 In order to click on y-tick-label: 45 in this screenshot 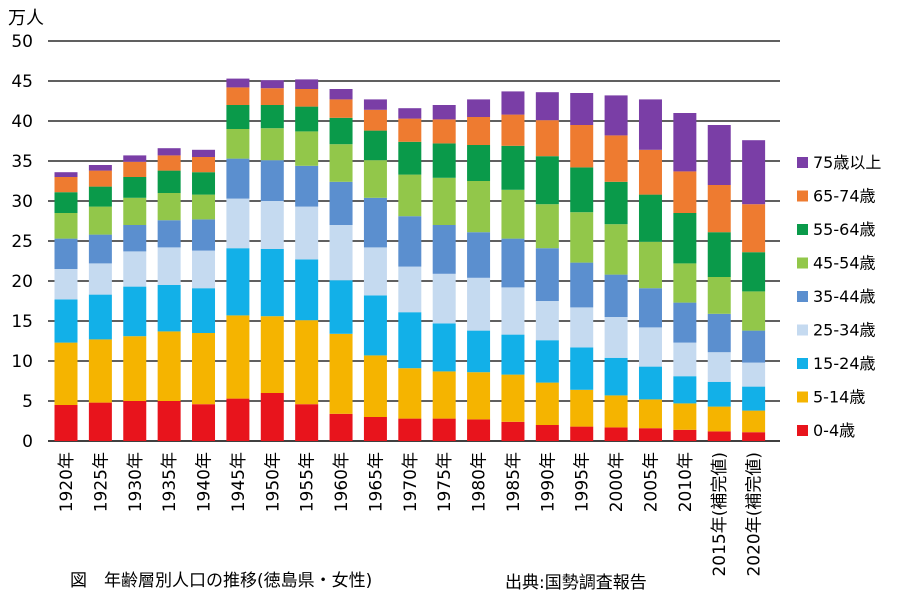, I will do `click(22, 82)`.